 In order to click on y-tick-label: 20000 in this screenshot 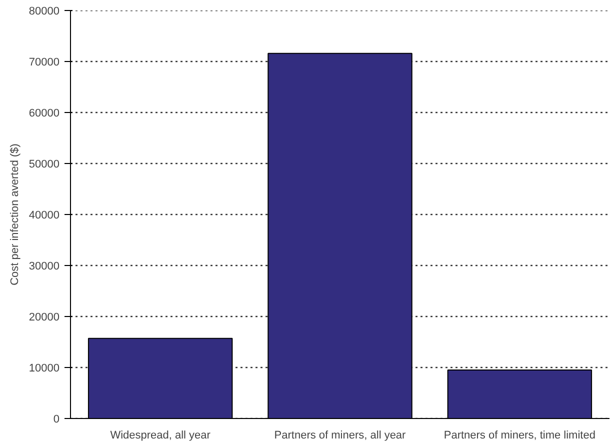, I will do `click(44, 318)`.